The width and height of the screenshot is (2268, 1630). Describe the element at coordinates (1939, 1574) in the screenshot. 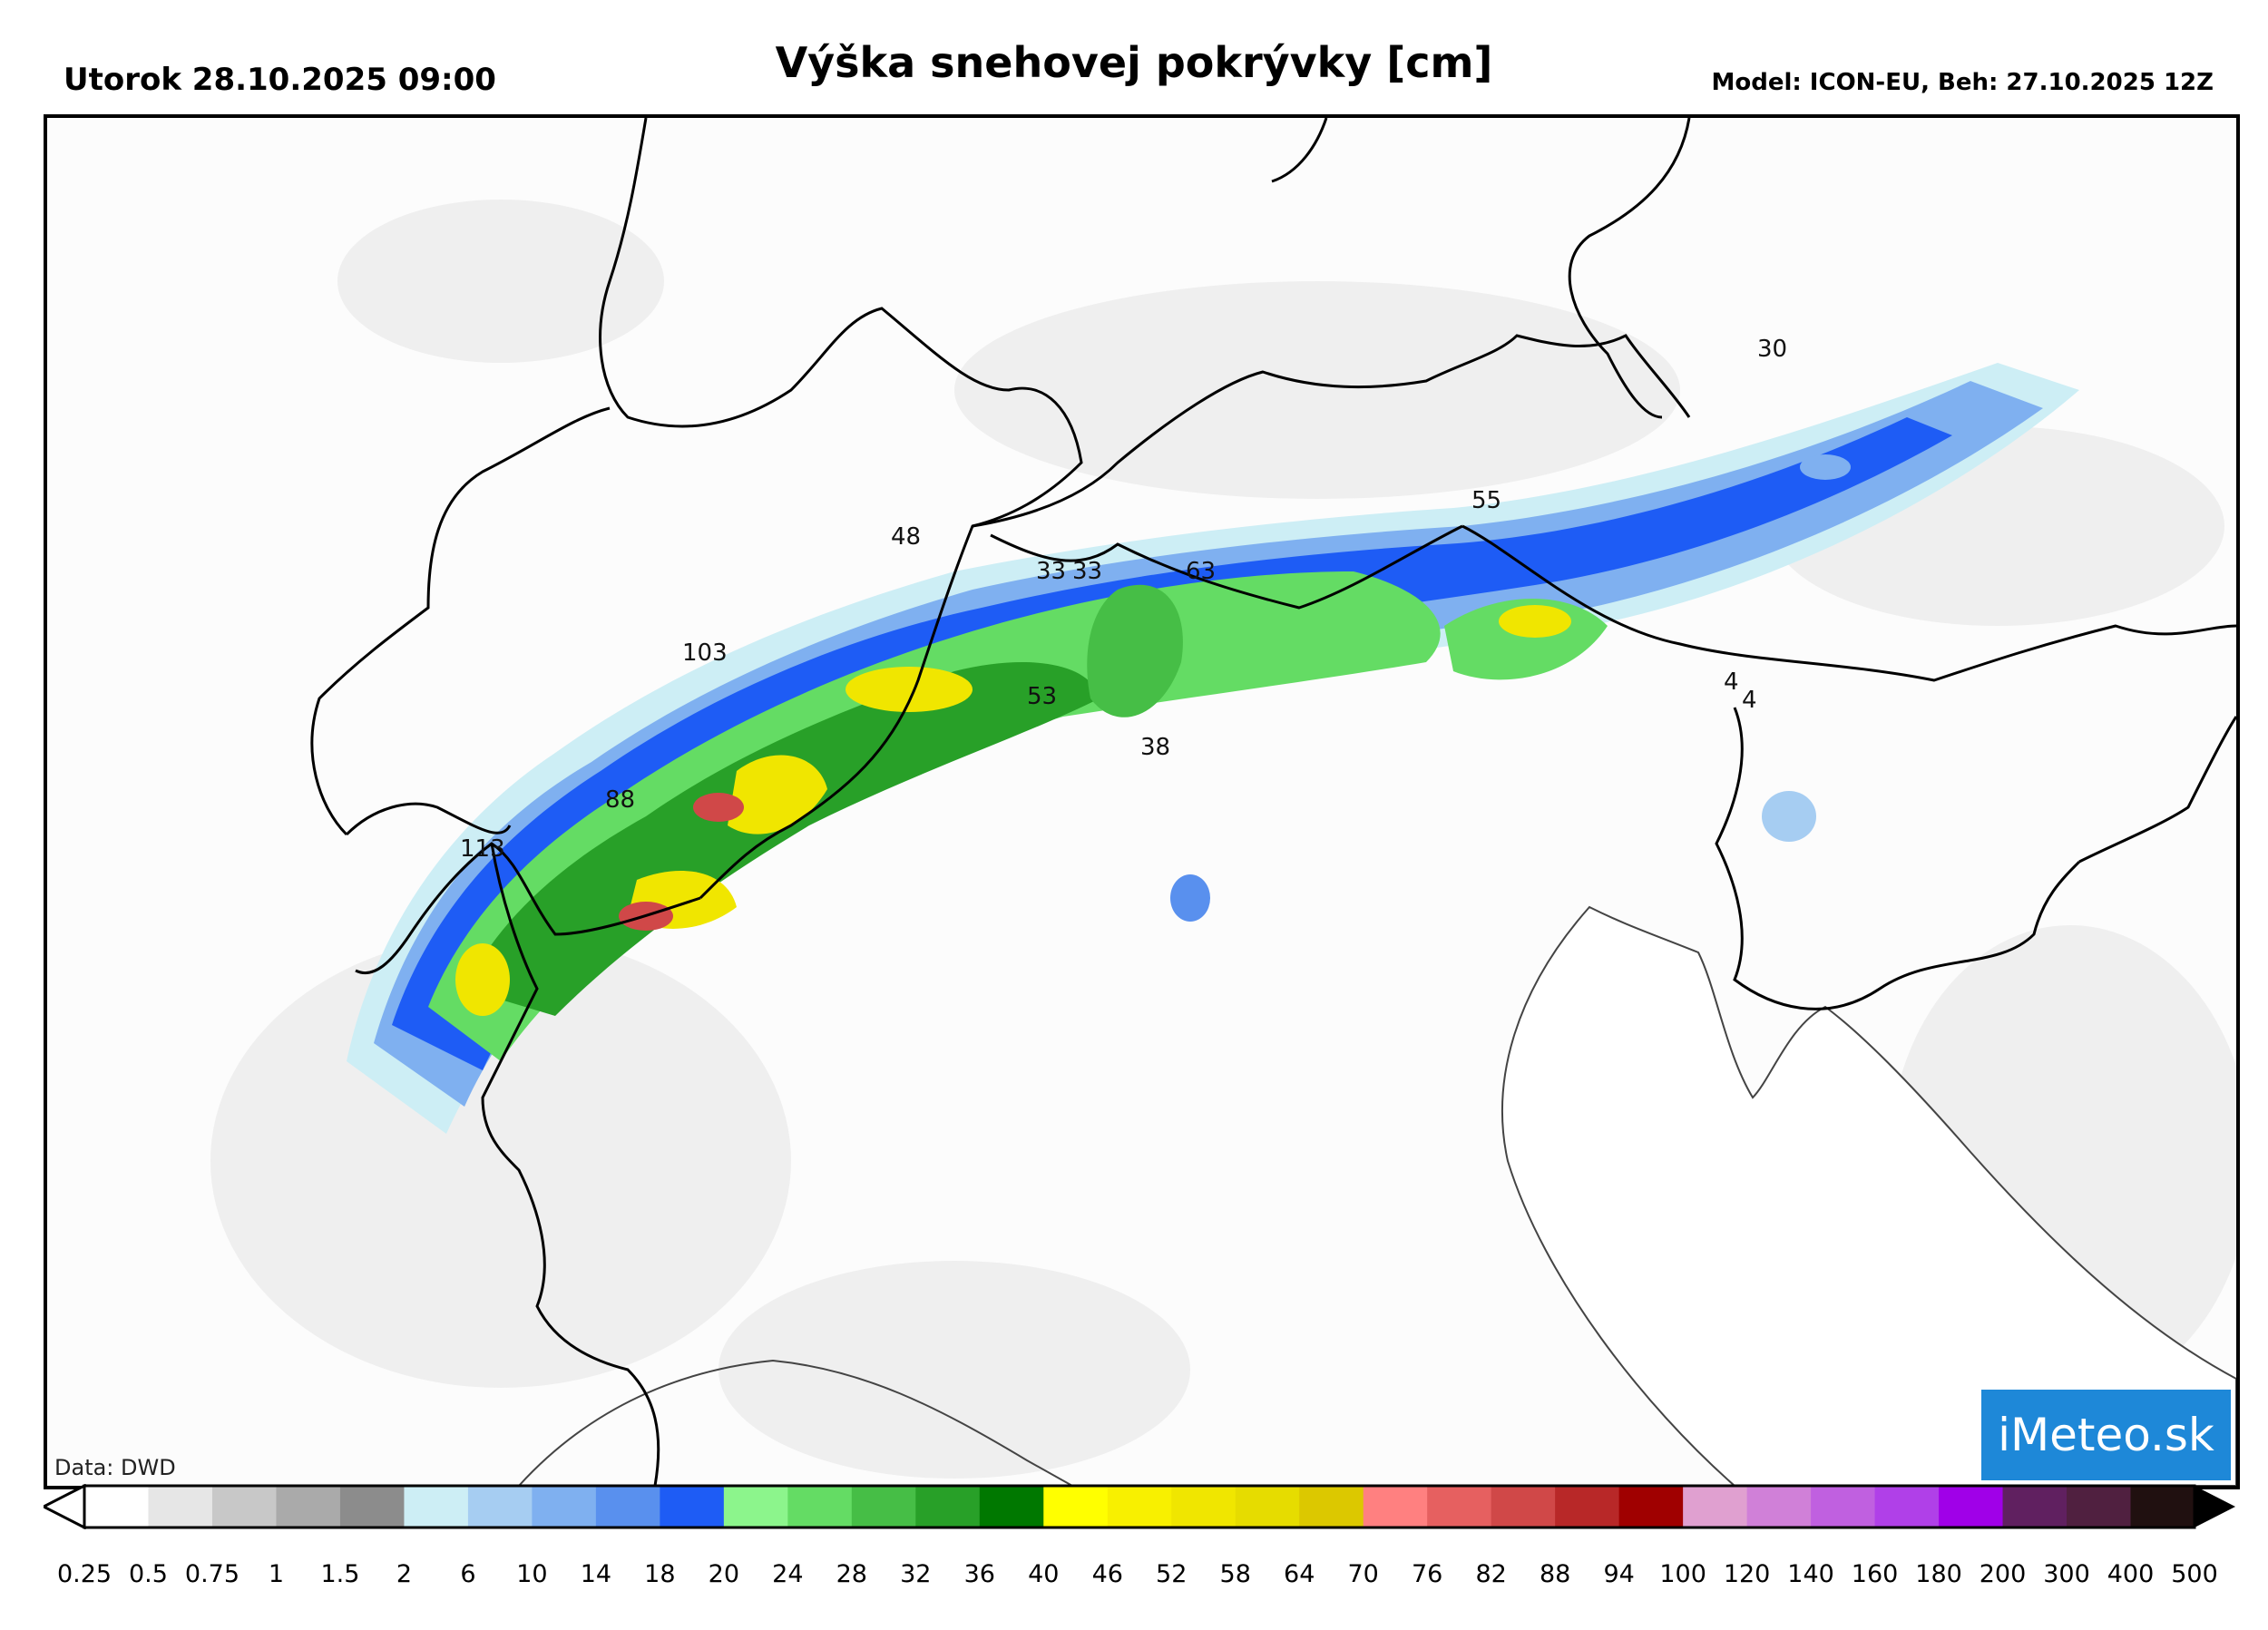

I see `colorbar-tick-label: 180` at that location.